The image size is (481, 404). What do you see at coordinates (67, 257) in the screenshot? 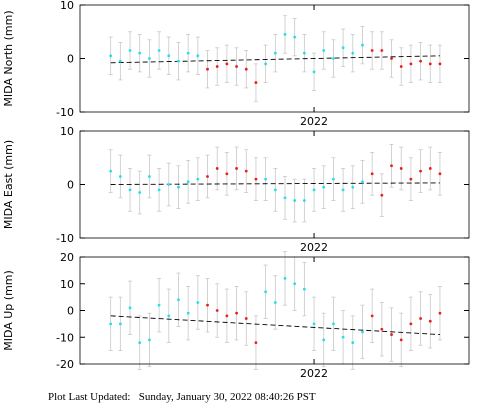
I see `y-tick-label: 20` at bounding box center [67, 257].